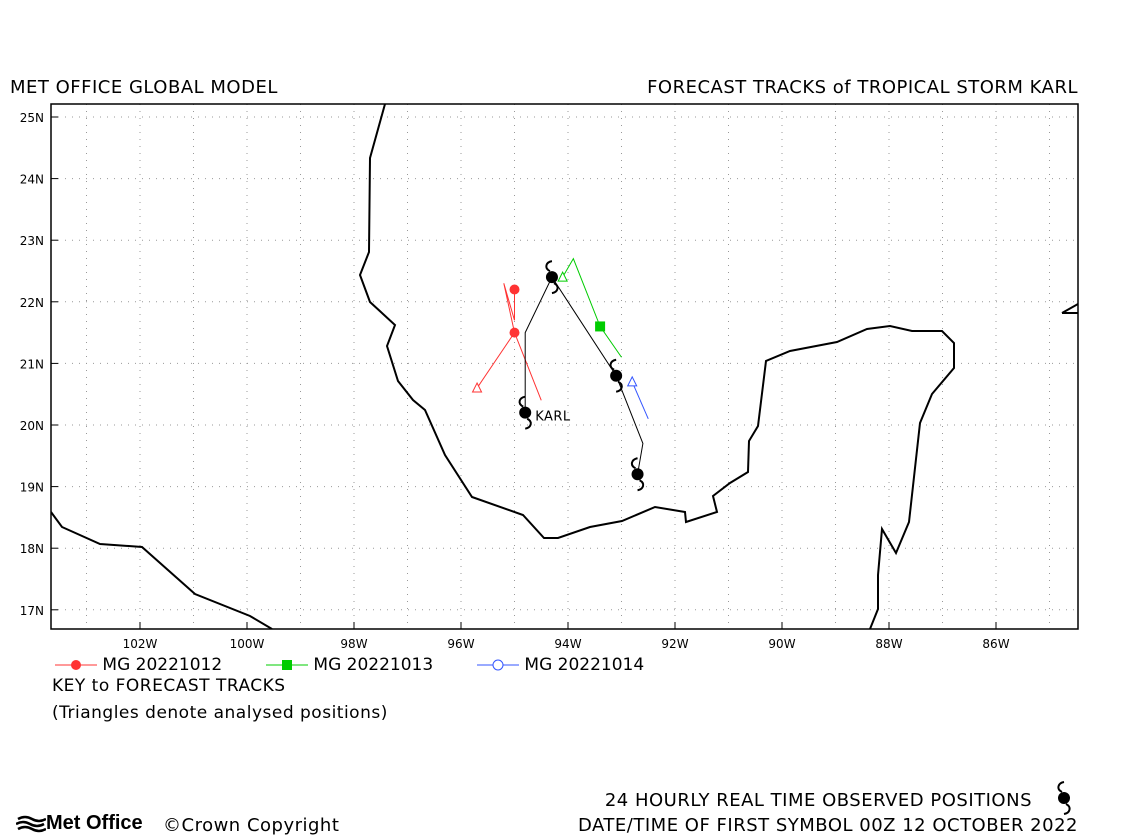 The height and width of the screenshot is (840, 1130). Describe the element at coordinates (31, 823) in the screenshot. I see `met-office-wave-icon` at that location.